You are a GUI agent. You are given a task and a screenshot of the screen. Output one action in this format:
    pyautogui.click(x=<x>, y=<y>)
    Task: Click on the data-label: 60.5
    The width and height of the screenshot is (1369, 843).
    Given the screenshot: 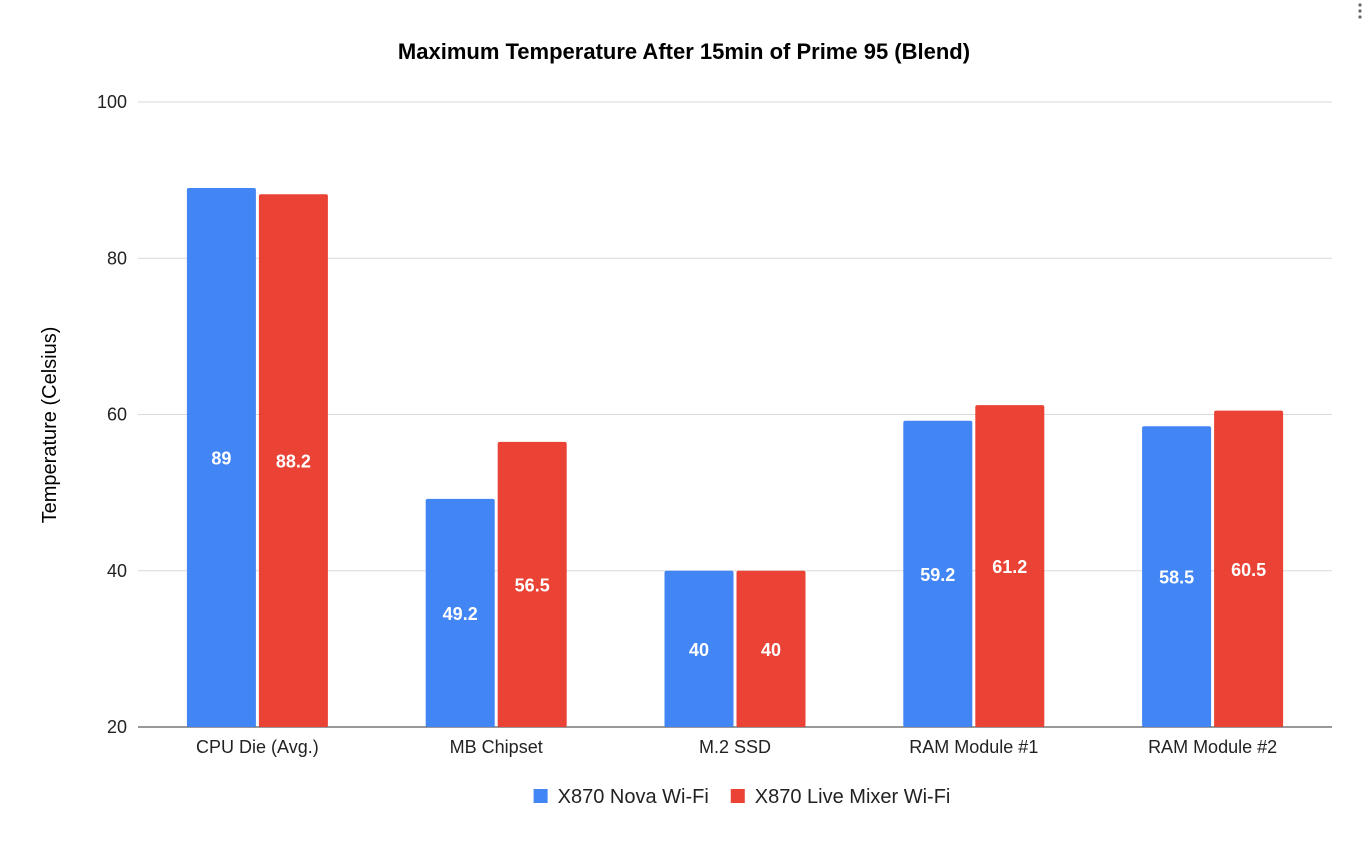 What is the action you would take?
    pyautogui.click(x=1248, y=570)
    